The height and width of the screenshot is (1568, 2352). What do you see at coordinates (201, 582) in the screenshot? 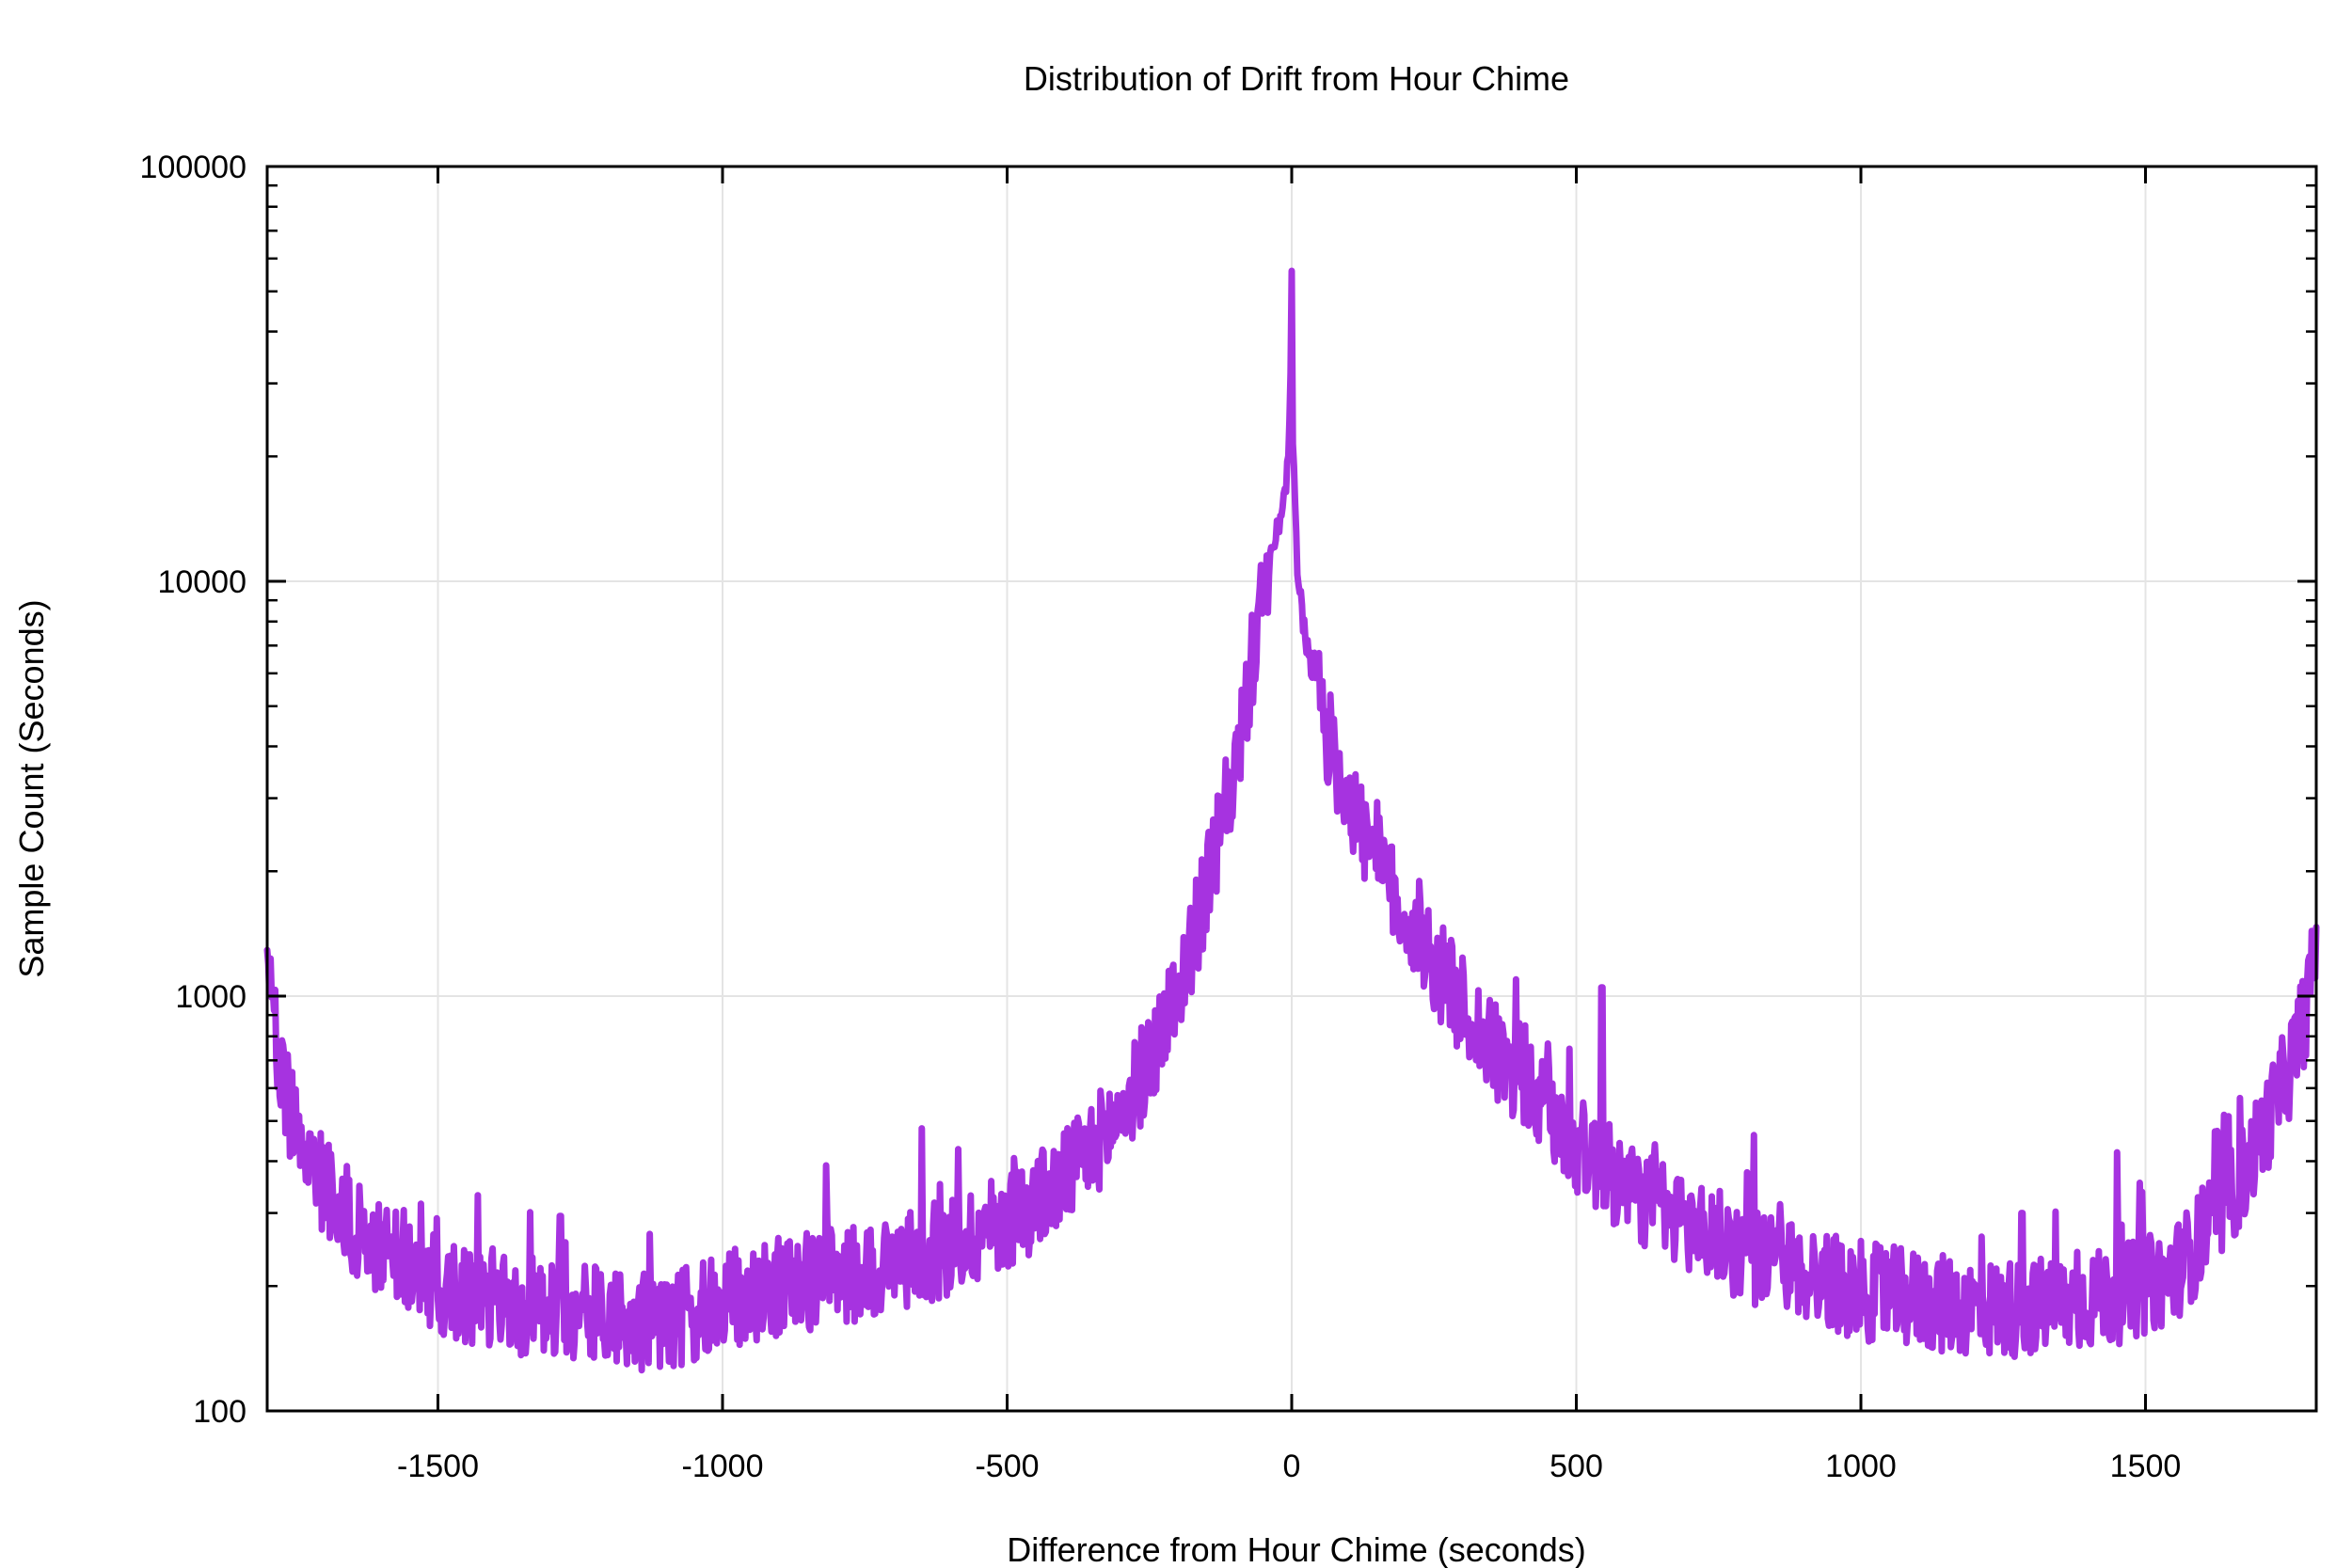
I see `y-tick-label: 10000` at bounding box center [201, 582].